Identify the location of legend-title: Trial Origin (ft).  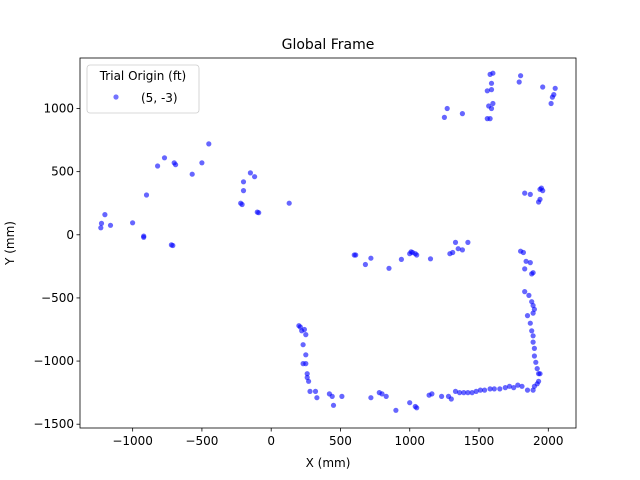
(143, 76).